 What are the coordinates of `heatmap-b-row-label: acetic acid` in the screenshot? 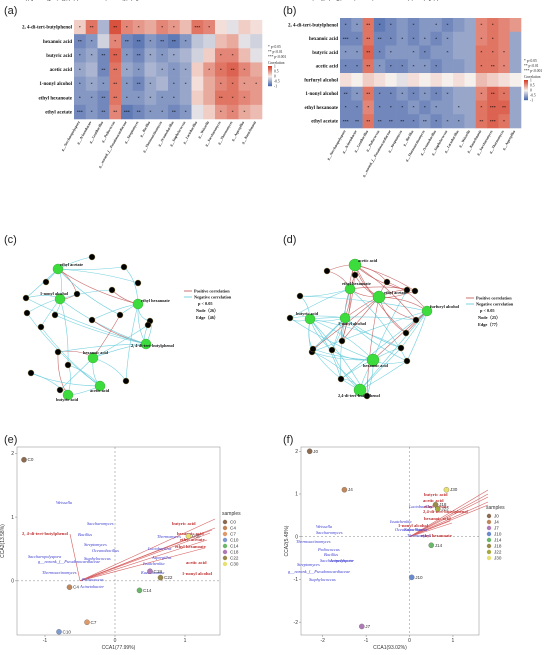 It's located at (327, 67).